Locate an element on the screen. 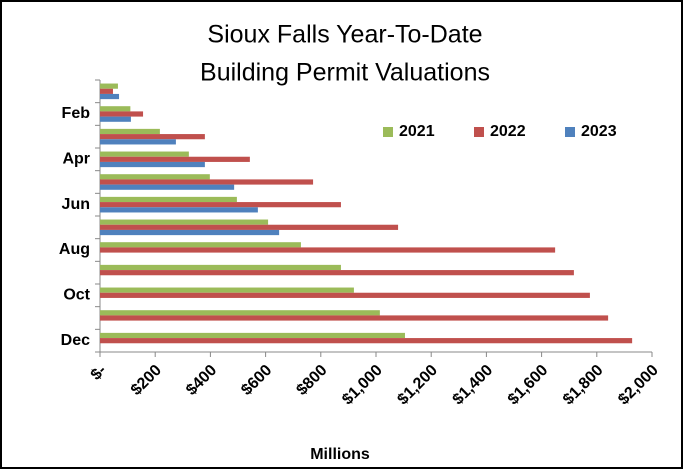 The width and height of the screenshot is (683, 469). y-tick-label: Aug is located at coordinates (74, 249).